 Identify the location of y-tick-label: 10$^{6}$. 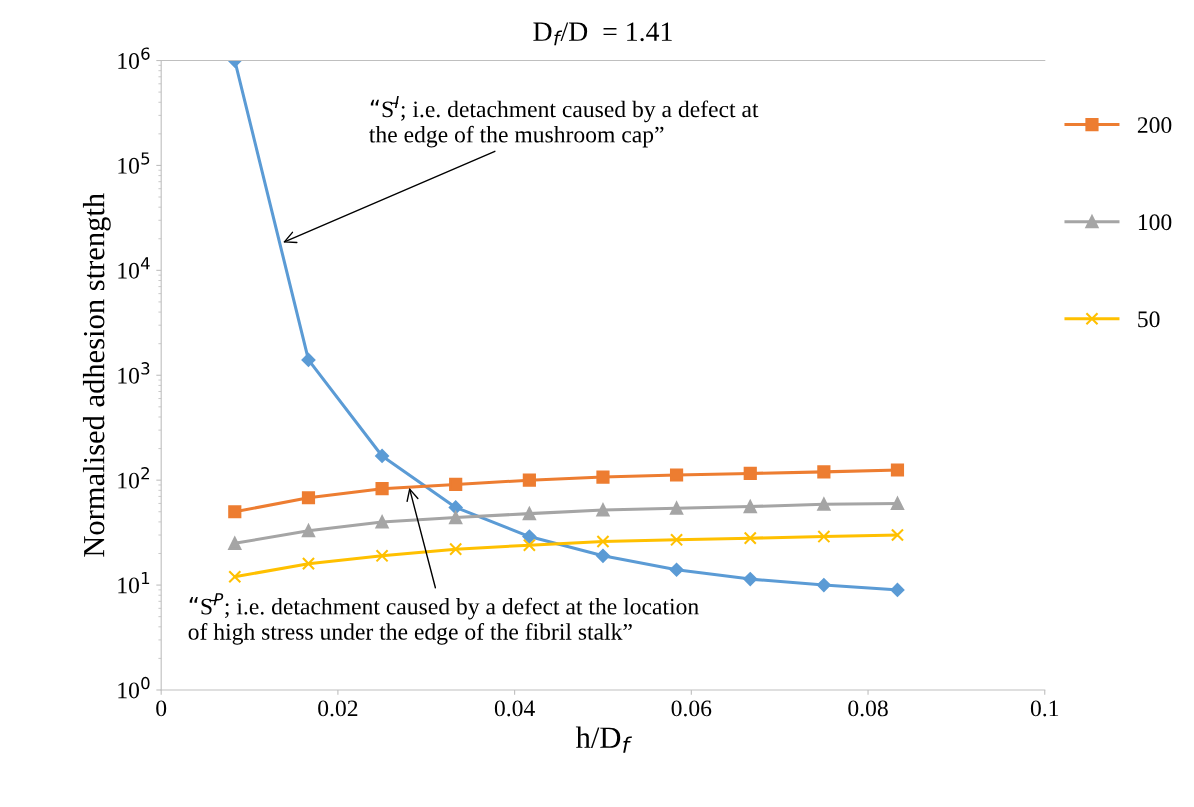
(134, 58).